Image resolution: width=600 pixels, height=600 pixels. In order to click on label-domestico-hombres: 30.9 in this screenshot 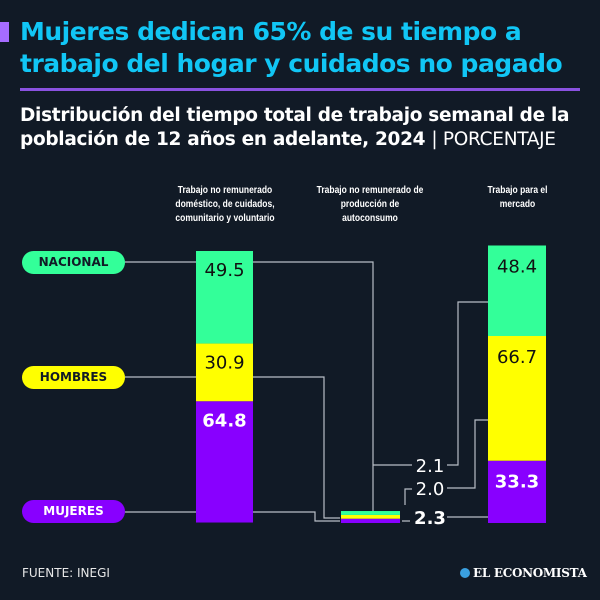, I will do `click(224, 363)`.